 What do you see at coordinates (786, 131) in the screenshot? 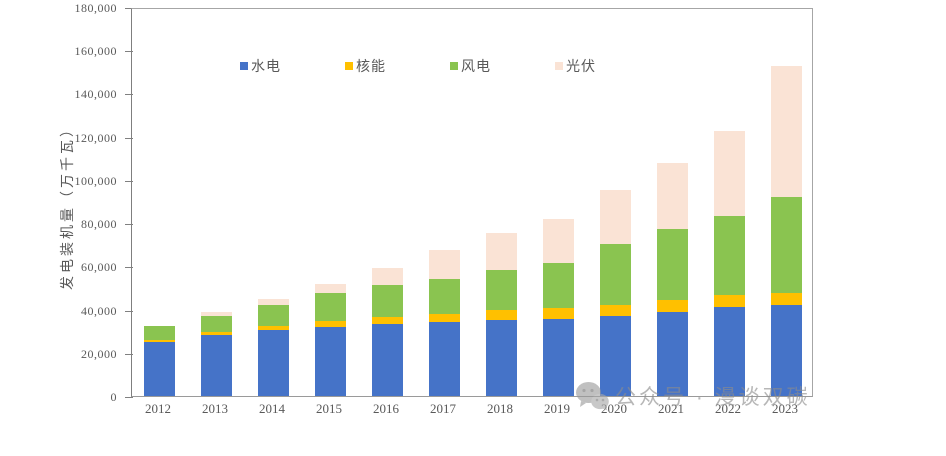
I see `bar-2023-segment-solar` at bounding box center [786, 131].